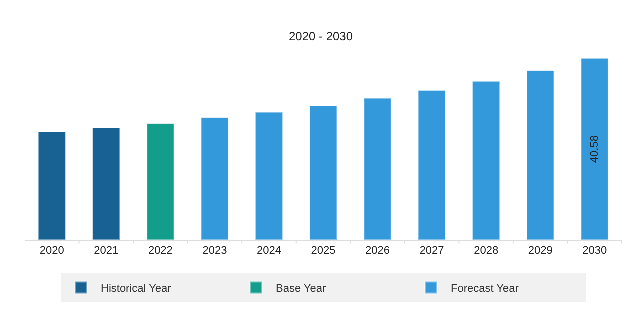  What do you see at coordinates (136, 289) in the screenshot?
I see `legend-label: Historical Year` at bounding box center [136, 289].